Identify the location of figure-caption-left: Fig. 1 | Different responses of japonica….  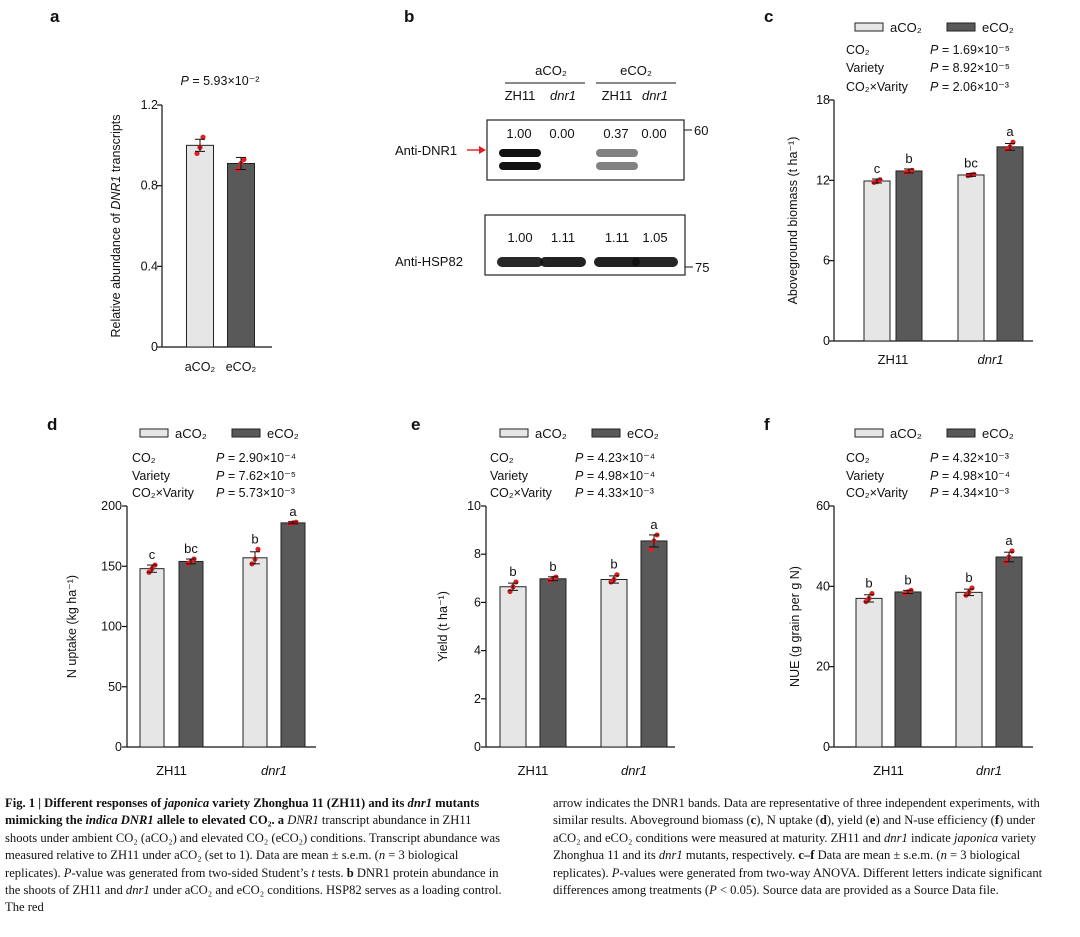
(255, 856).